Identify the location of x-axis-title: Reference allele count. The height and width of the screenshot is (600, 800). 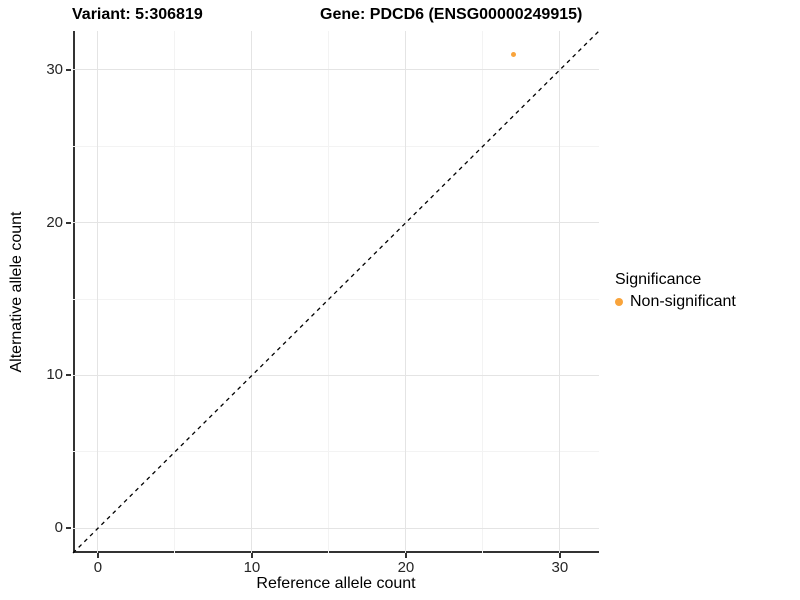
(336, 583).